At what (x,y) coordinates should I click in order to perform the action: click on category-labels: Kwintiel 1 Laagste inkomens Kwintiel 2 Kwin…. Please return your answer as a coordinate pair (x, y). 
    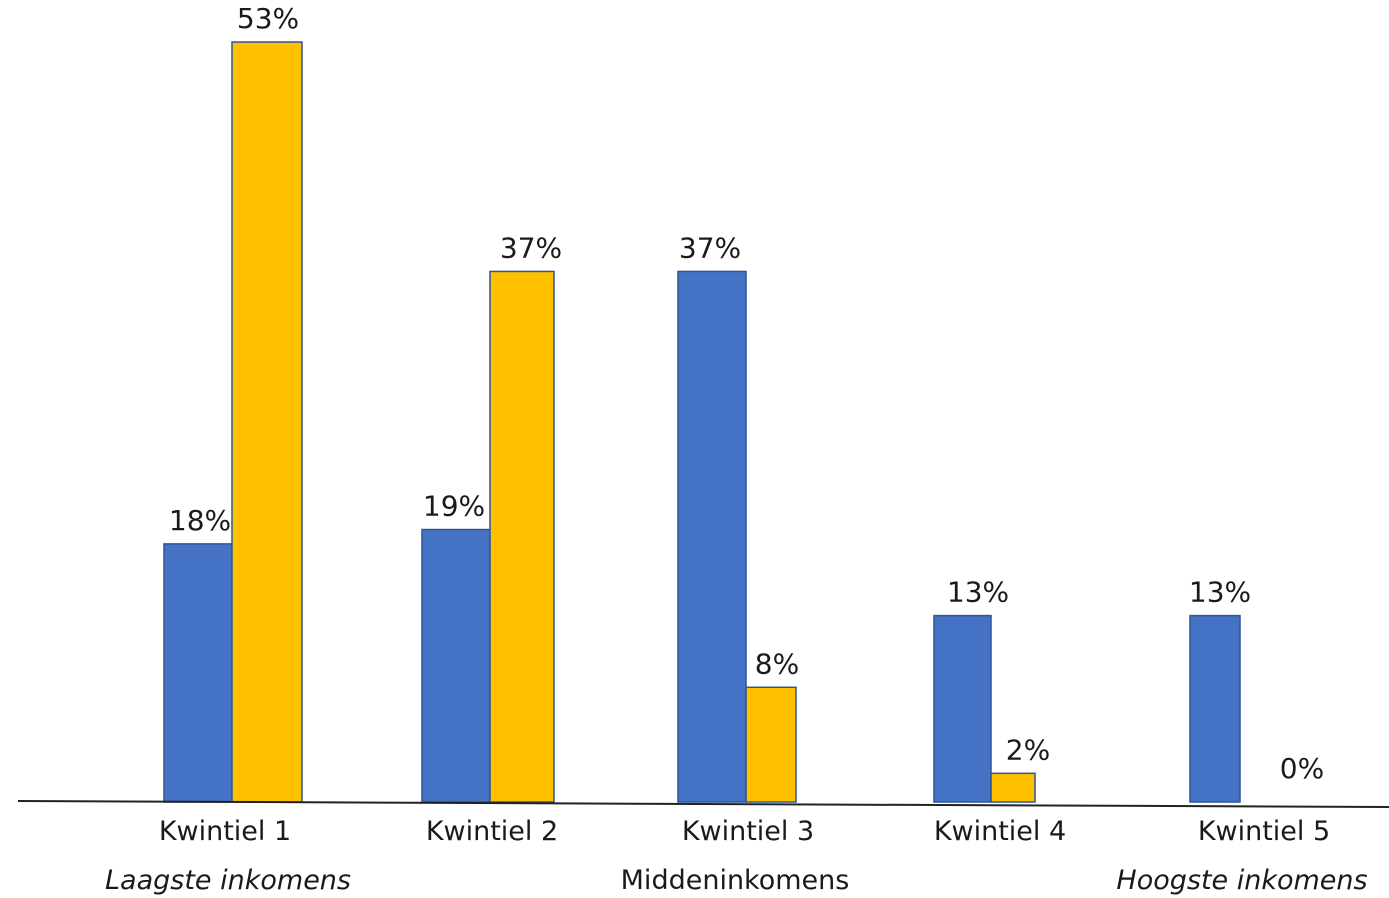
    Looking at the image, I should click on (736, 856).